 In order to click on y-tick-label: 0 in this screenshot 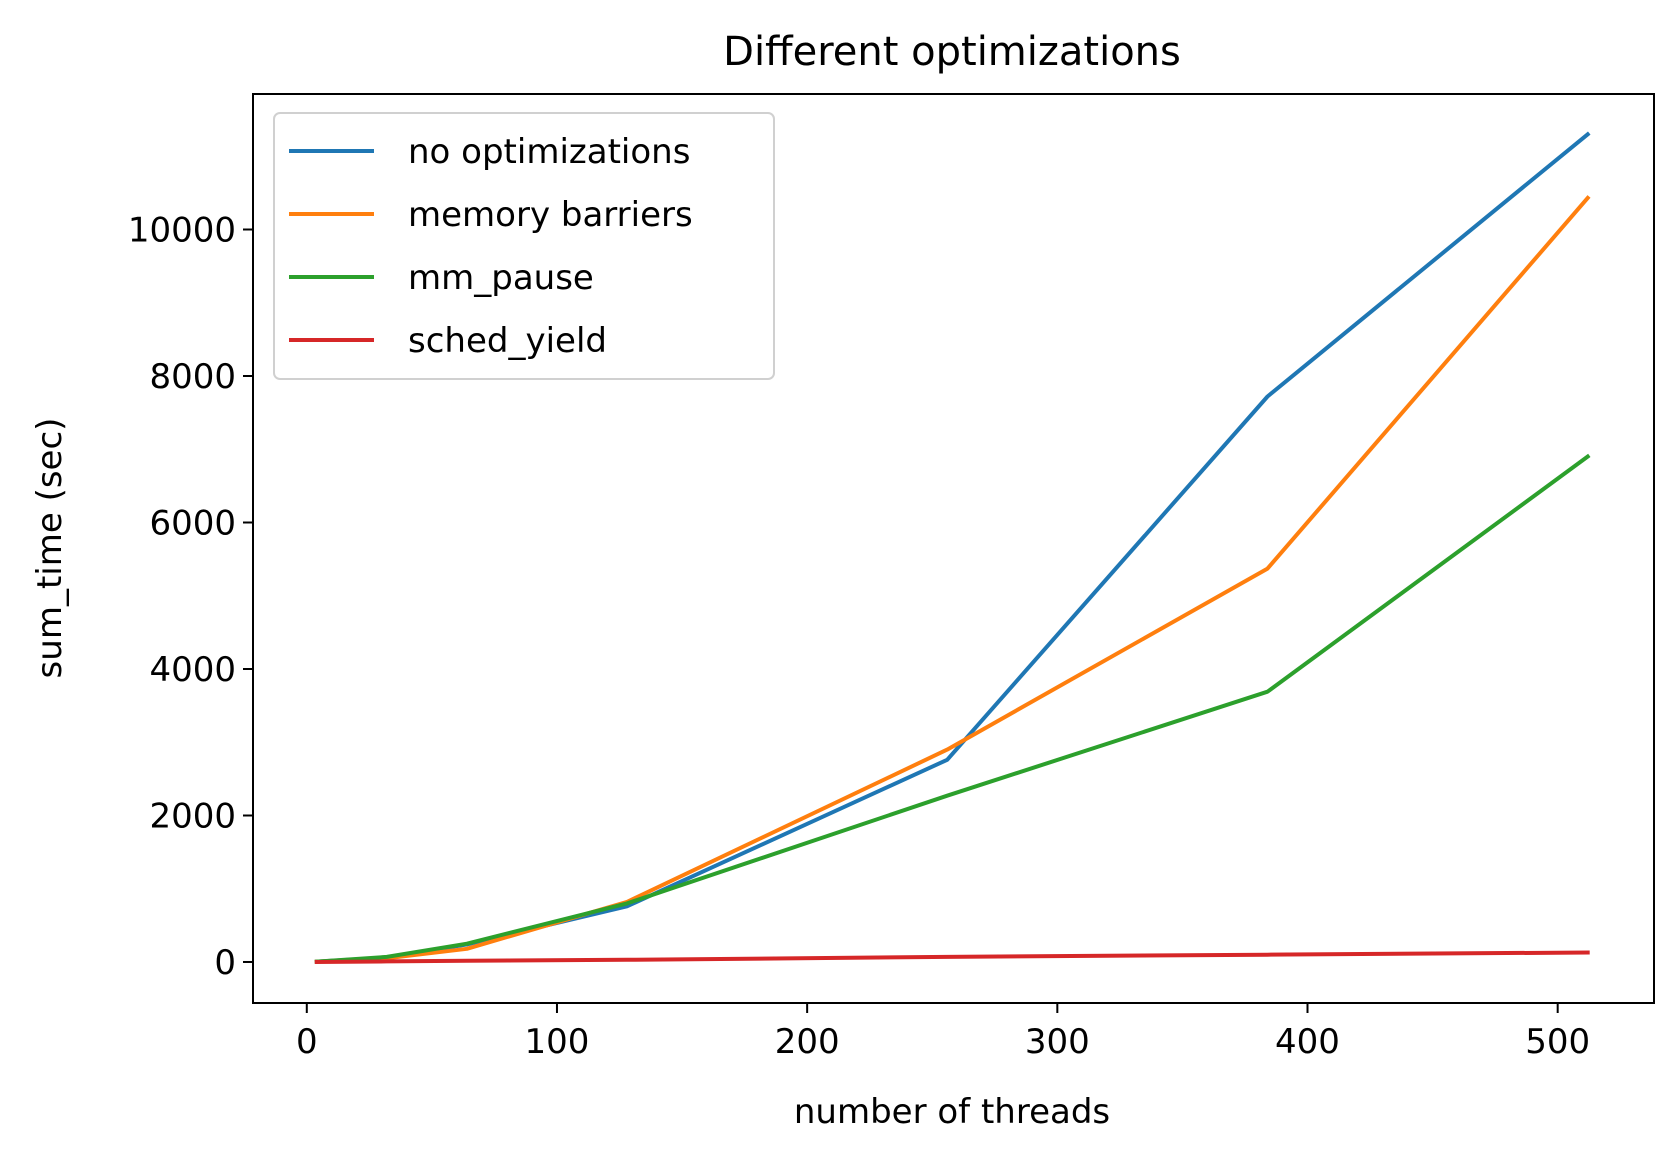, I will do `click(225, 963)`.